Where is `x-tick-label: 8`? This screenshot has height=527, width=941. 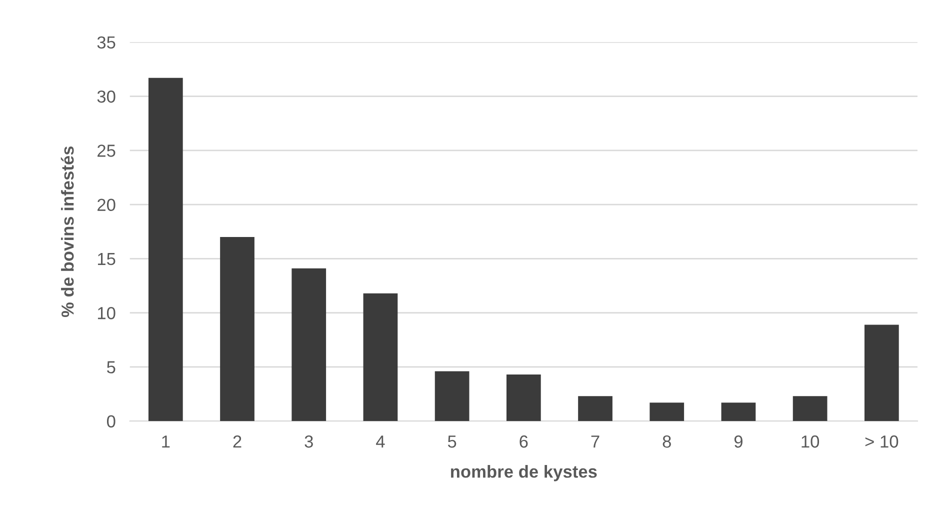
x-tick-label: 8 is located at coordinates (666, 441).